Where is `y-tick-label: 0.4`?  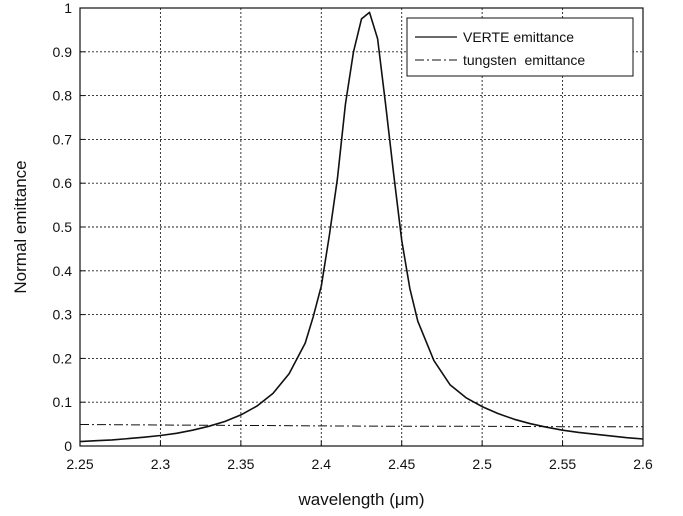
y-tick-label: 0.4 is located at coordinates (63, 271).